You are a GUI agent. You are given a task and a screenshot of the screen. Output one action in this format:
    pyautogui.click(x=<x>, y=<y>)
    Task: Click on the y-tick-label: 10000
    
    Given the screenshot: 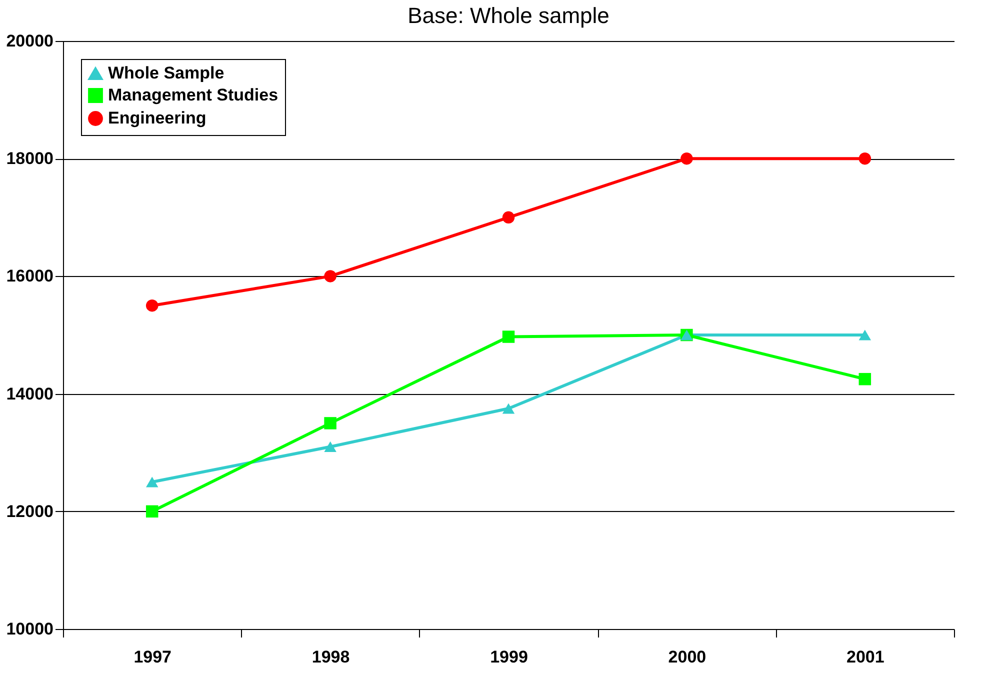 What is the action you would take?
    pyautogui.click(x=30, y=629)
    